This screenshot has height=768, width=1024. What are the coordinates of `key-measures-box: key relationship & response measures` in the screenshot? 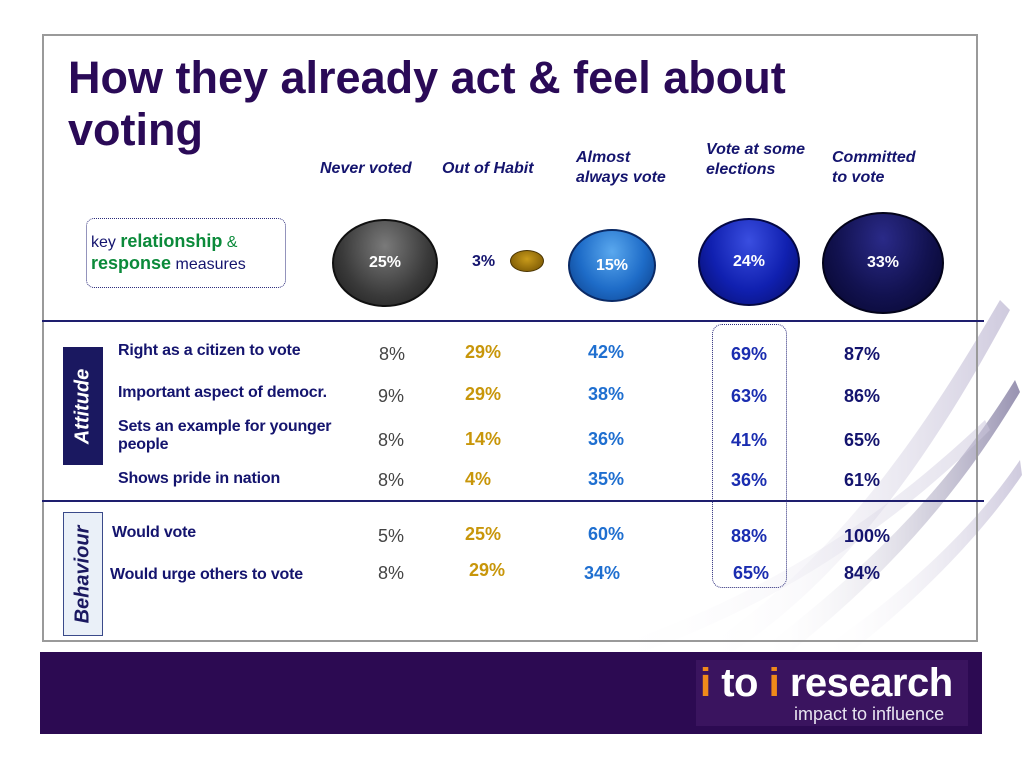 It's located at (186, 253).